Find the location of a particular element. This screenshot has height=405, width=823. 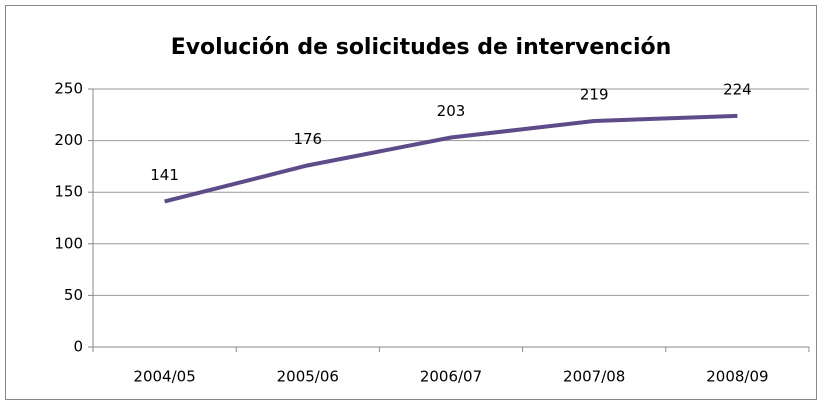

data-label: 203 is located at coordinates (451, 111).